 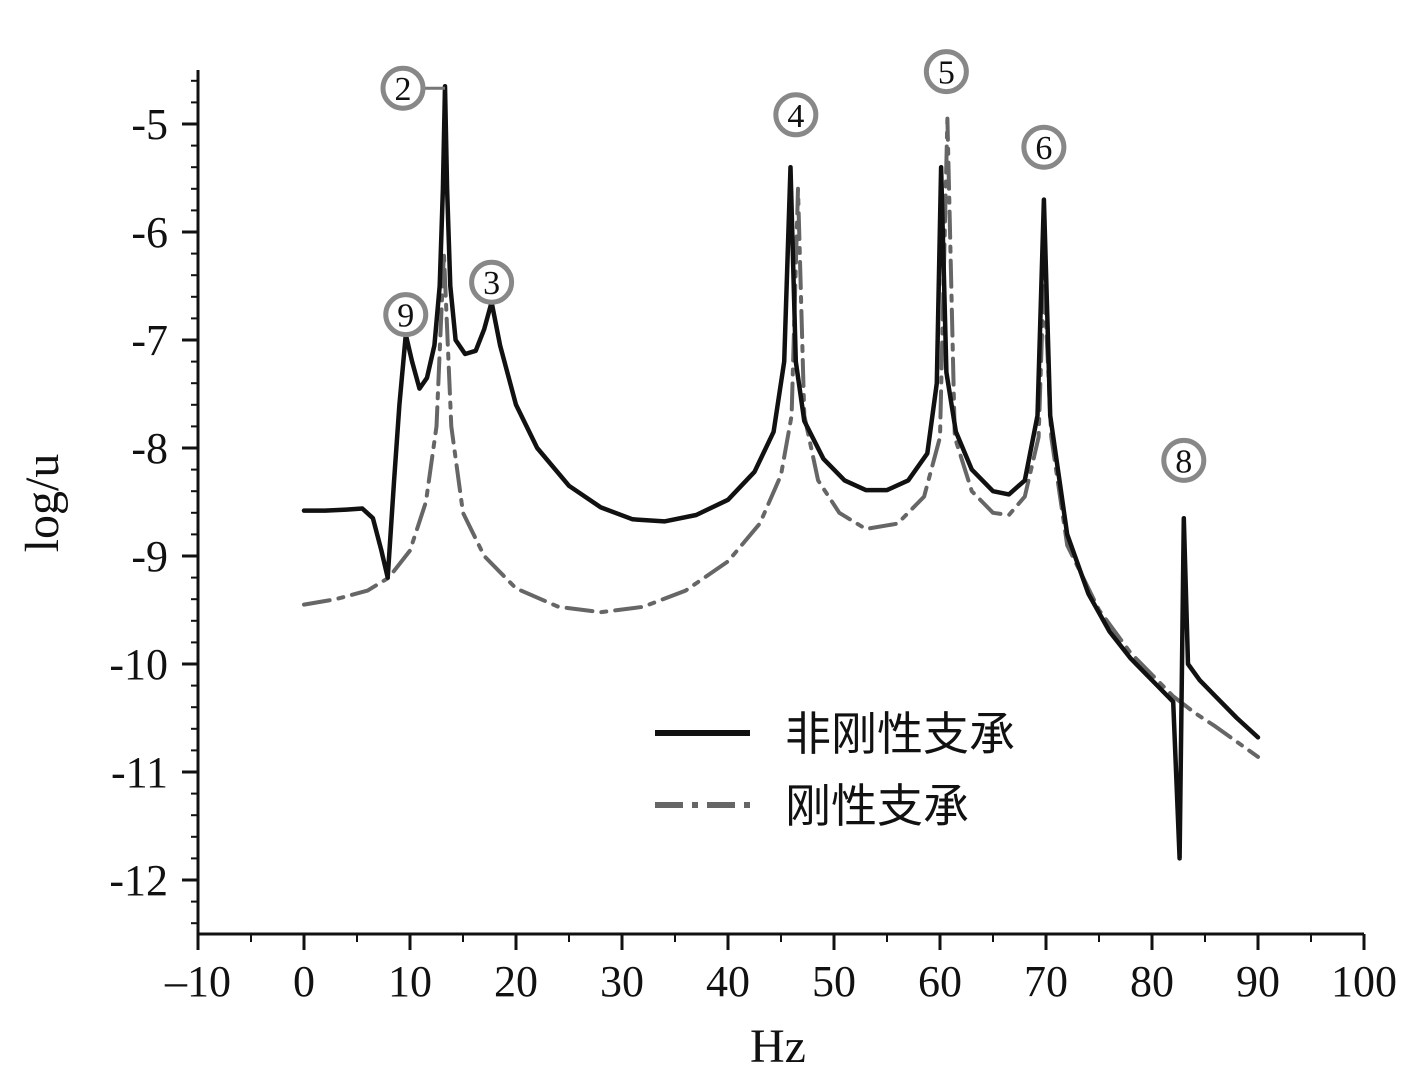 I want to click on legend-label-rigid: 刚性支承, so click(x=877, y=806).